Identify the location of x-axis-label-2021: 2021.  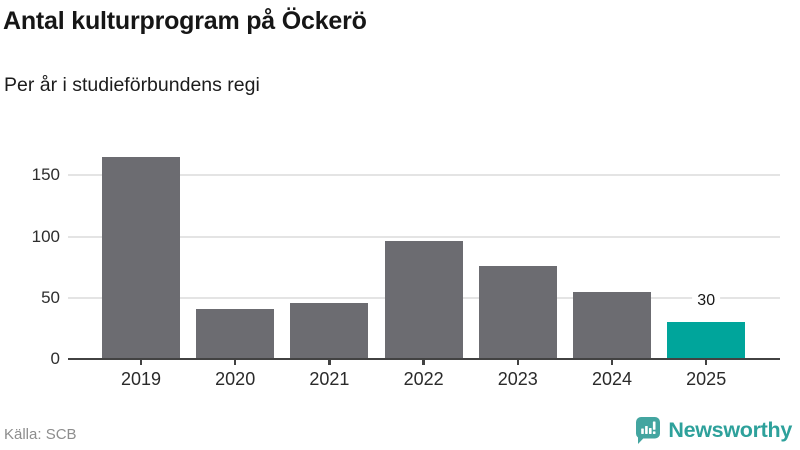
(329, 379).